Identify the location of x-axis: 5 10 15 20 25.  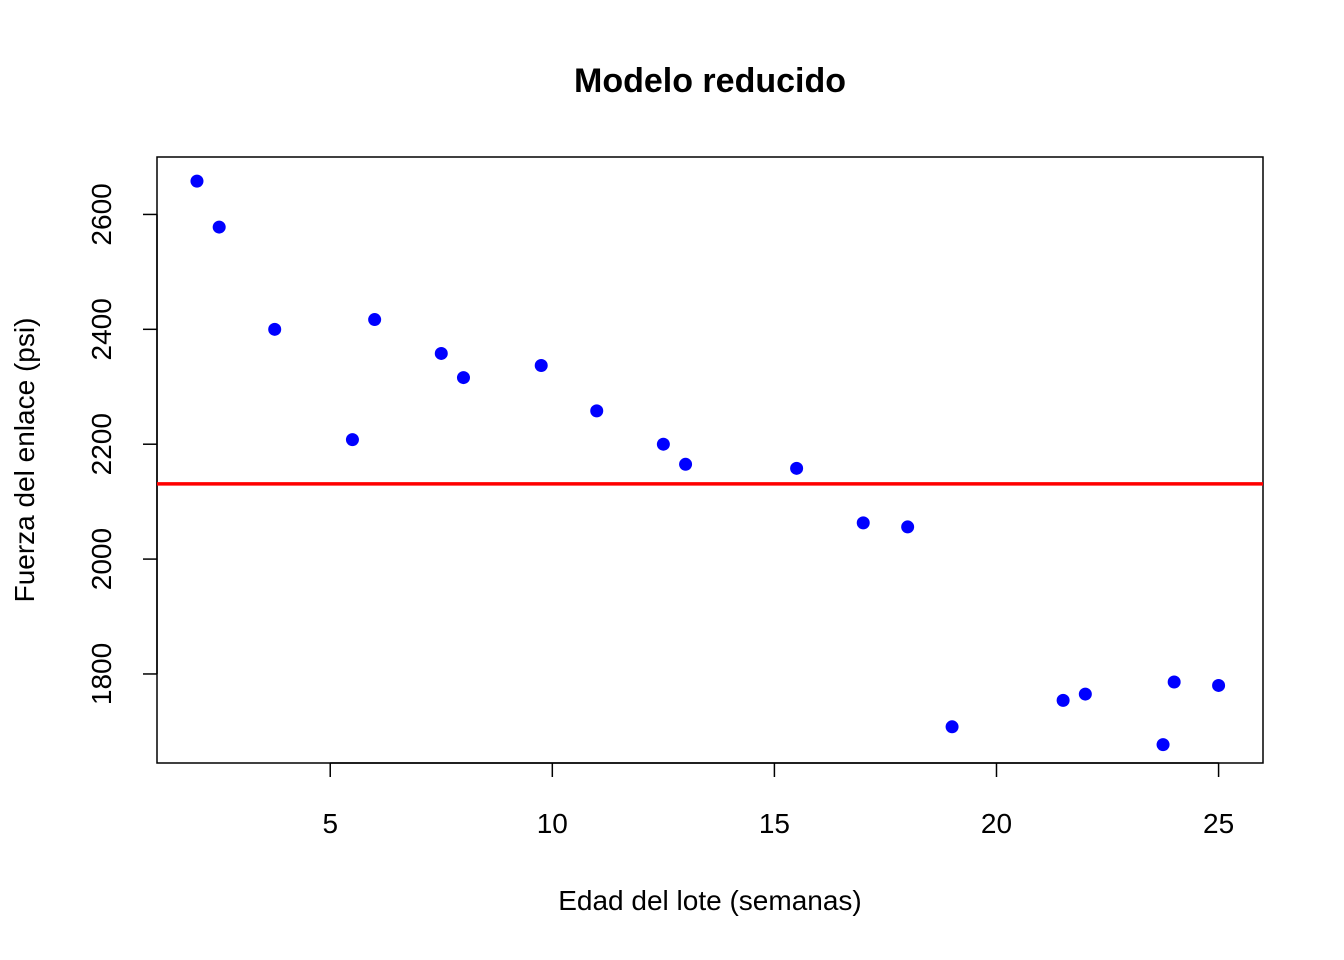
(778, 800).